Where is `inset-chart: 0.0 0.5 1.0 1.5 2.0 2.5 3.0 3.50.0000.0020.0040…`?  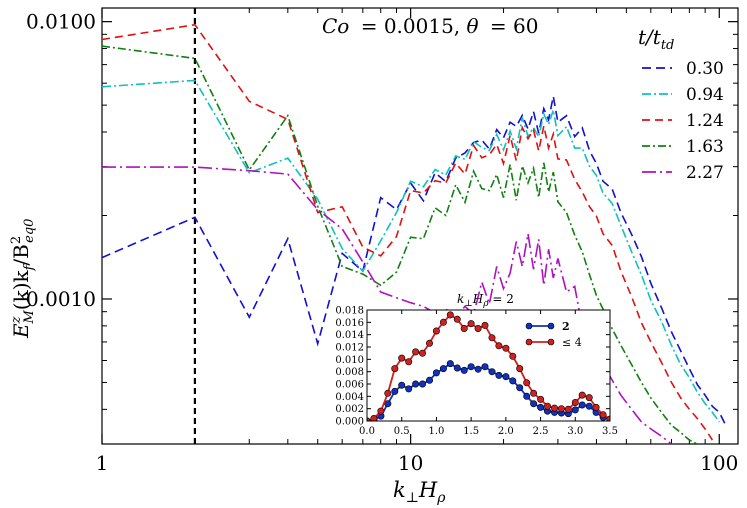
inset-chart: 0.0 0.5 1.0 1.5 2.0 2.5 3.0 3.50.0000.0020.0040… is located at coordinates (476, 364).